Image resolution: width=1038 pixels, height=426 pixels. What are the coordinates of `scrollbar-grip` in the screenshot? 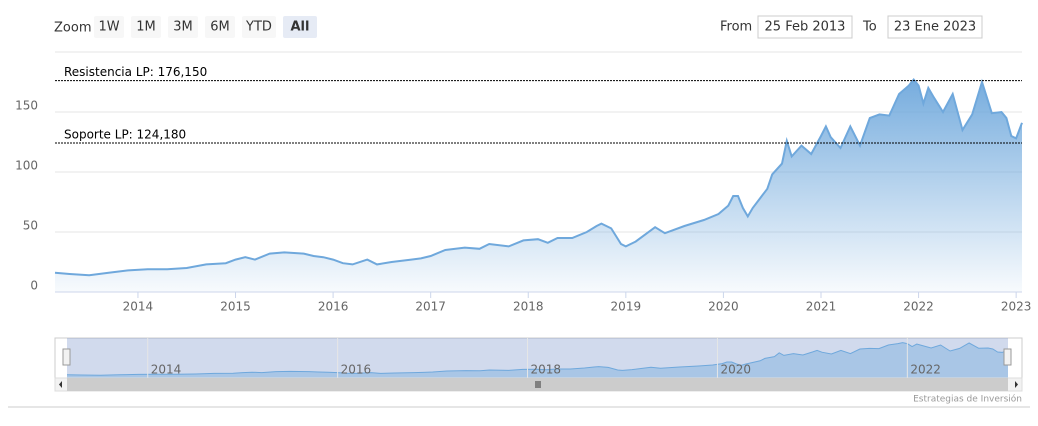 It's located at (538, 384).